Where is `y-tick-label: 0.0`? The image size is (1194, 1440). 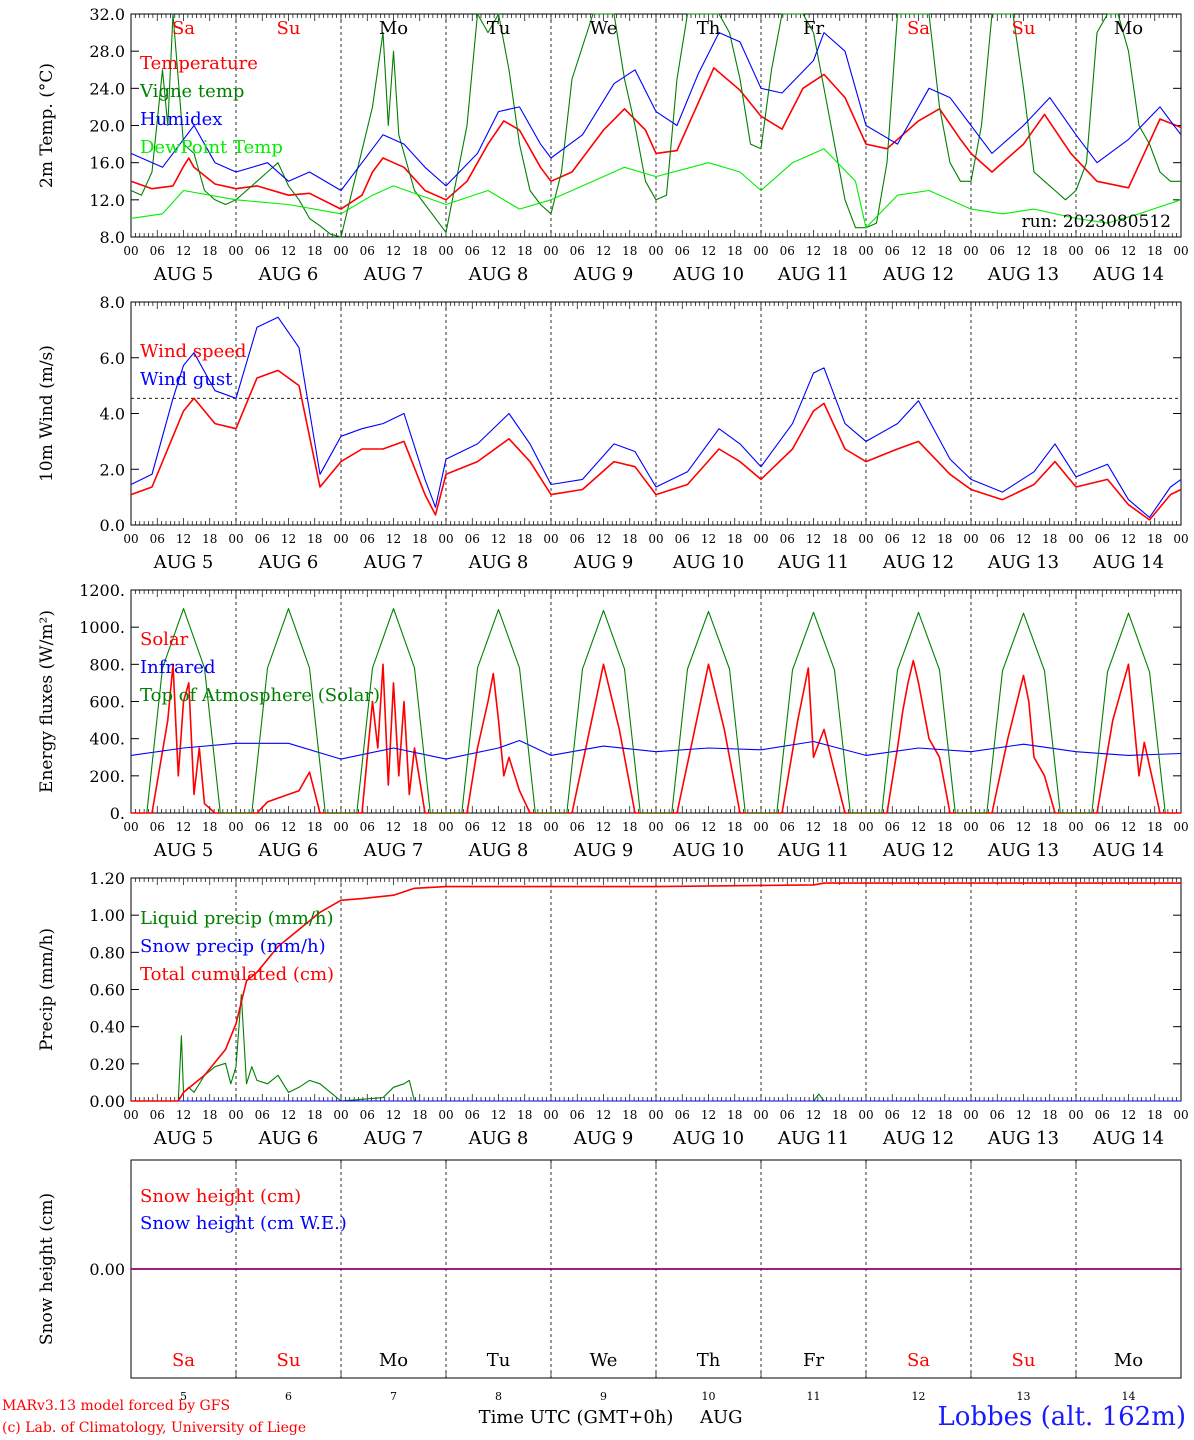
y-tick-label: 0.0 is located at coordinates (112, 525).